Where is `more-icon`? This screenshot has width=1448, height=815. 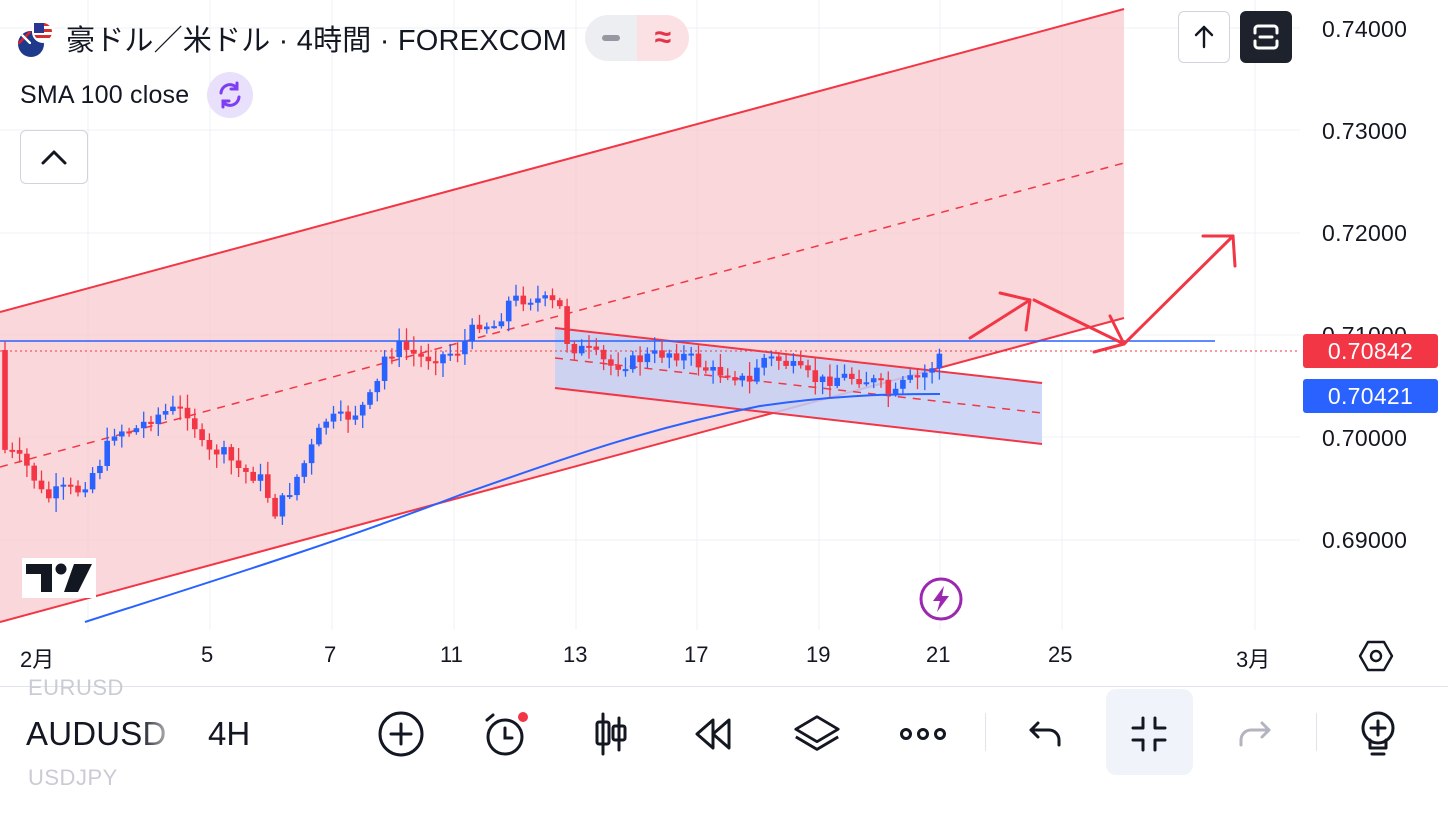 more-icon is located at coordinates (923, 734).